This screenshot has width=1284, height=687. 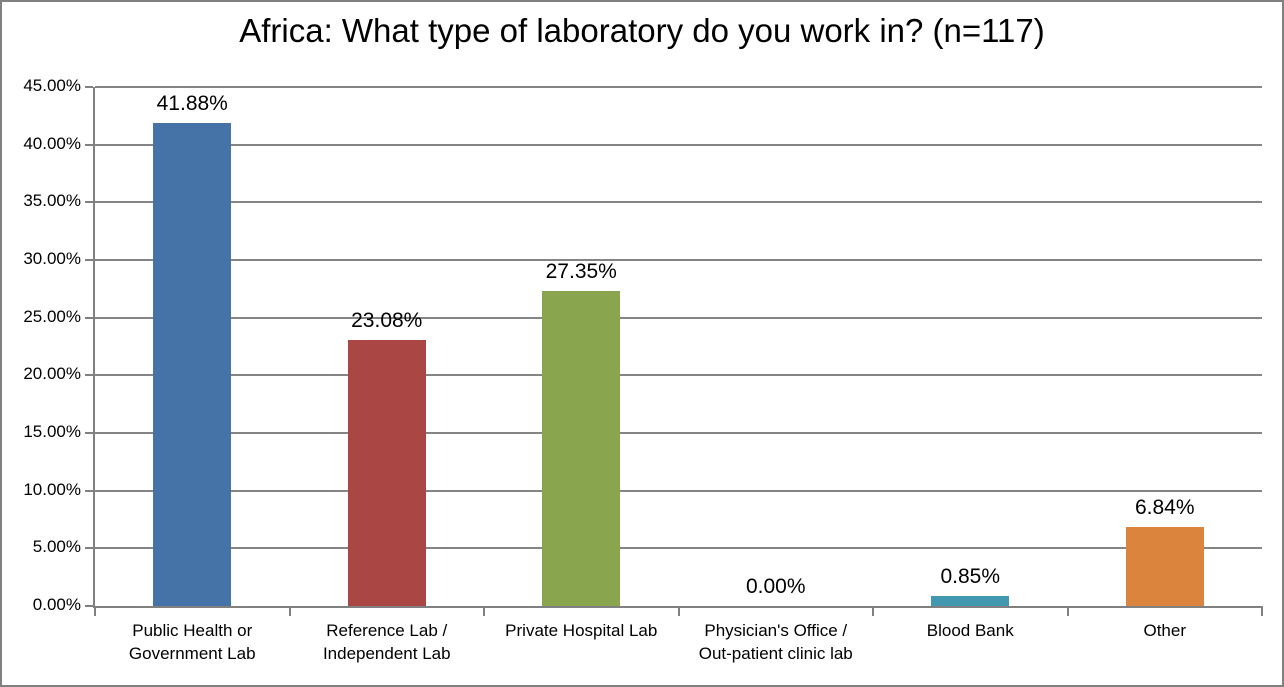 What do you see at coordinates (192, 103) in the screenshot?
I see `bar-value-label: 41.88%` at bounding box center [192, 103].